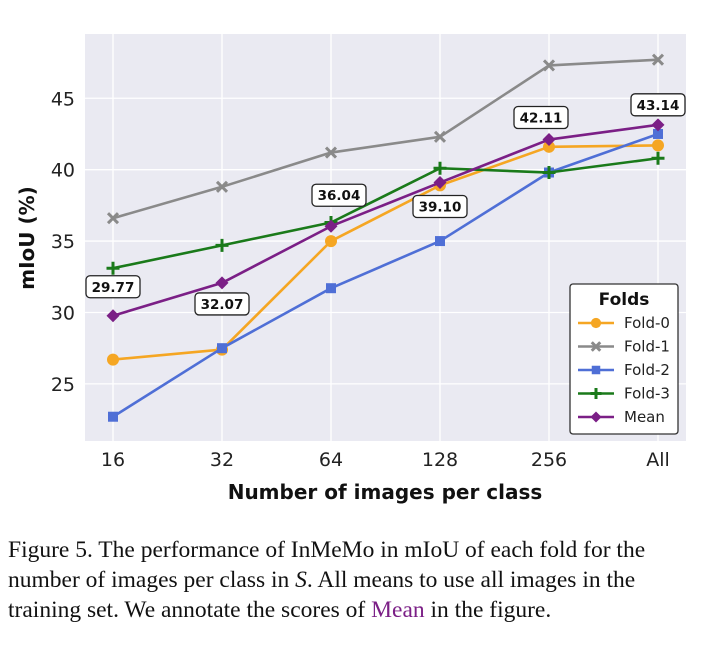 This screenshot has width=723, height=655. Describe the element at coordinates (488, 610) in the screenshot. I see `caption-suffix: in the figure.` at that location.